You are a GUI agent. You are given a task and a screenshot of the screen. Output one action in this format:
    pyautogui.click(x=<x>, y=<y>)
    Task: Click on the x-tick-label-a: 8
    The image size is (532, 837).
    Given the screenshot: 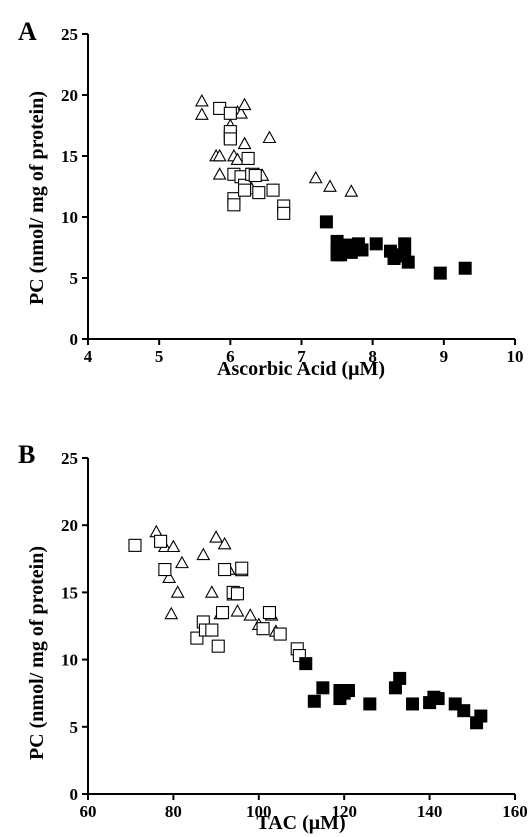 What is the action you would take?
    pyautogui.click(x=372, y=356)
    